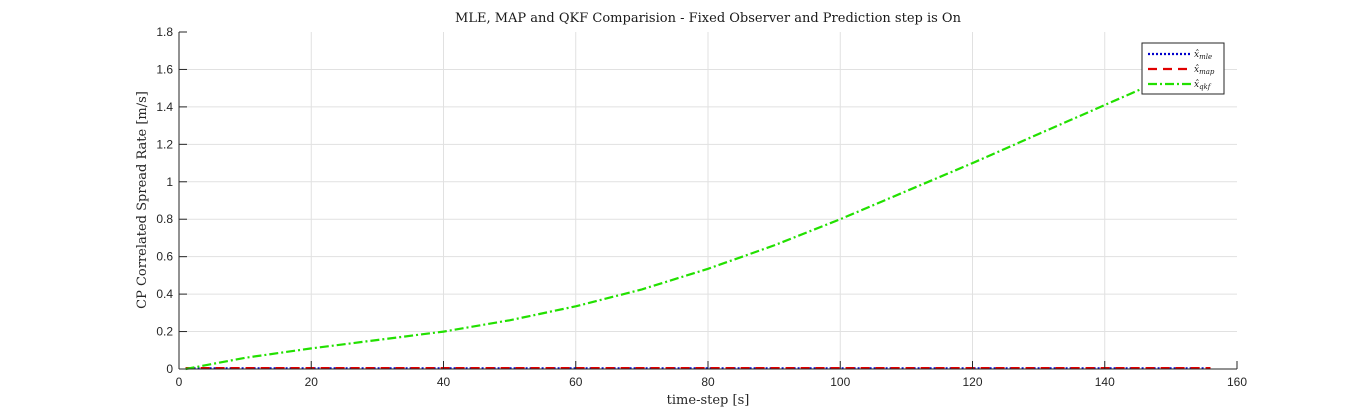 Image resolution: width=1366 pixels, height=414 pixels. Describe the element at coordinates (164, 107) in the screenshot. I see `y-tick-label: 1.4` at that location.